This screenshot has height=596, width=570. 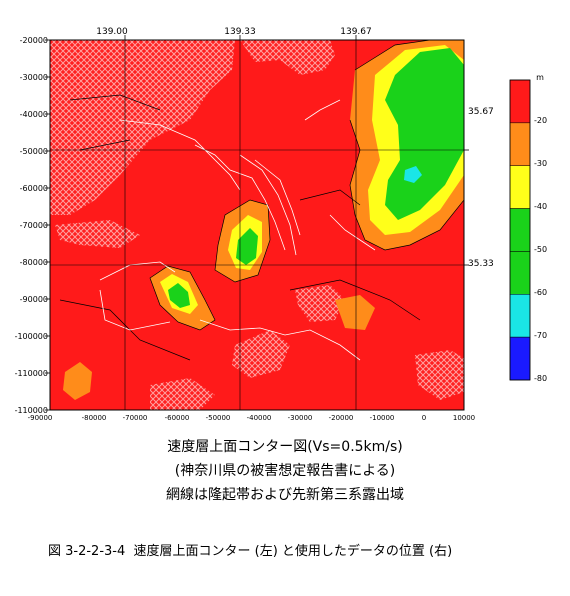 What do you see at coordinates (285, 495) in the screenshot?
I see `caption-note: 網線は隆起帯および先新第三系露出域` at bounding box center [285, 495].